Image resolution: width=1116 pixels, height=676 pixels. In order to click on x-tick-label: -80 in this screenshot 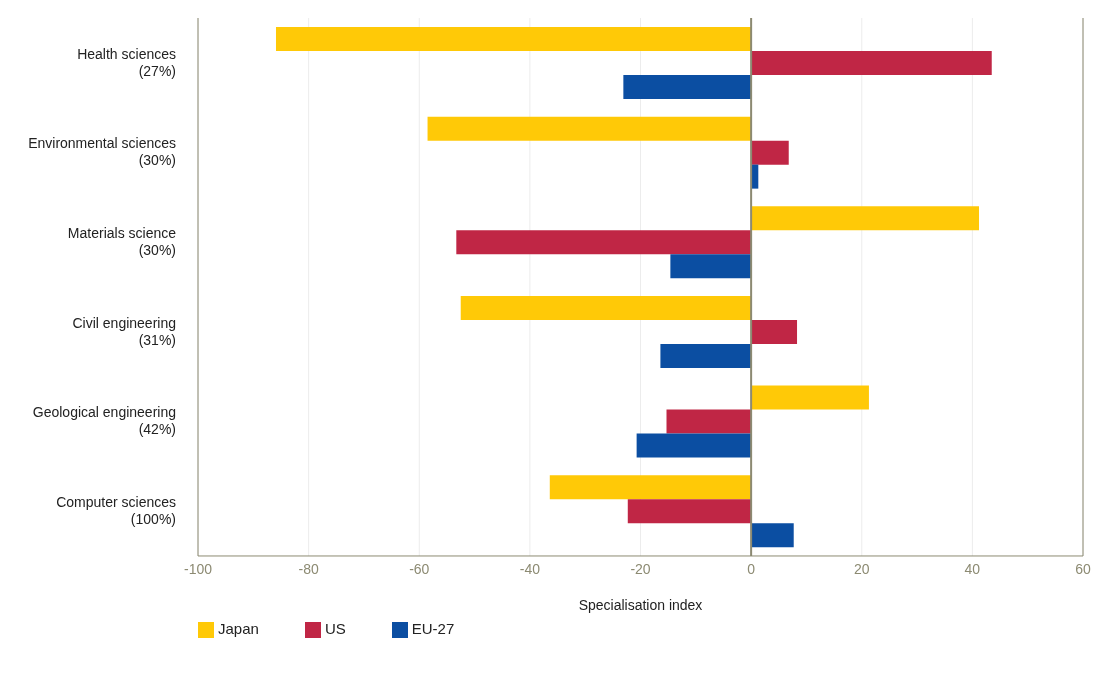, I will do `click(308, 568)`.